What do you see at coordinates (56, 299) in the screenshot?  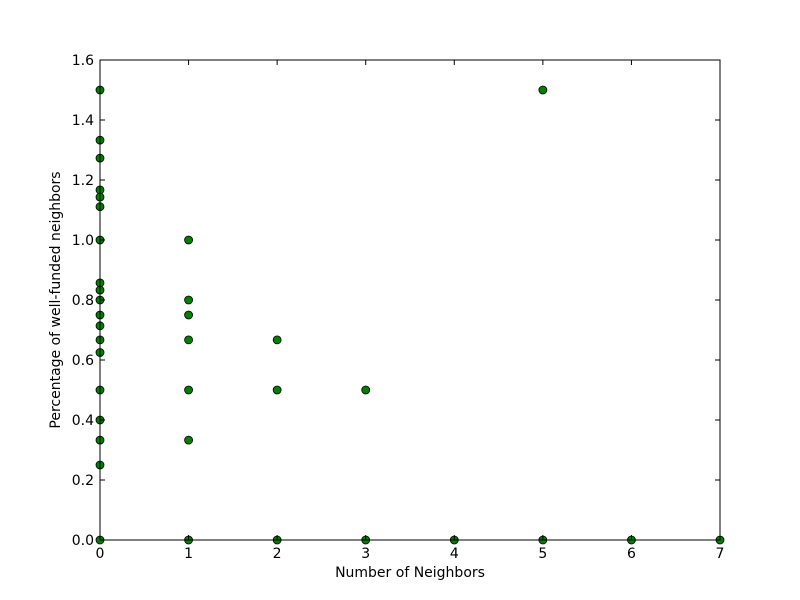 I see `y-axis-label: Percentage of well-funded neighbors` at bounding box center [56, 299].